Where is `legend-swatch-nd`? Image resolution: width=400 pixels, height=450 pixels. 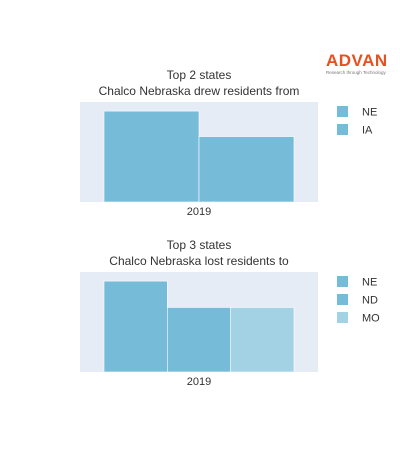 legend-swatch-nd is located at coordinates (342, 299).